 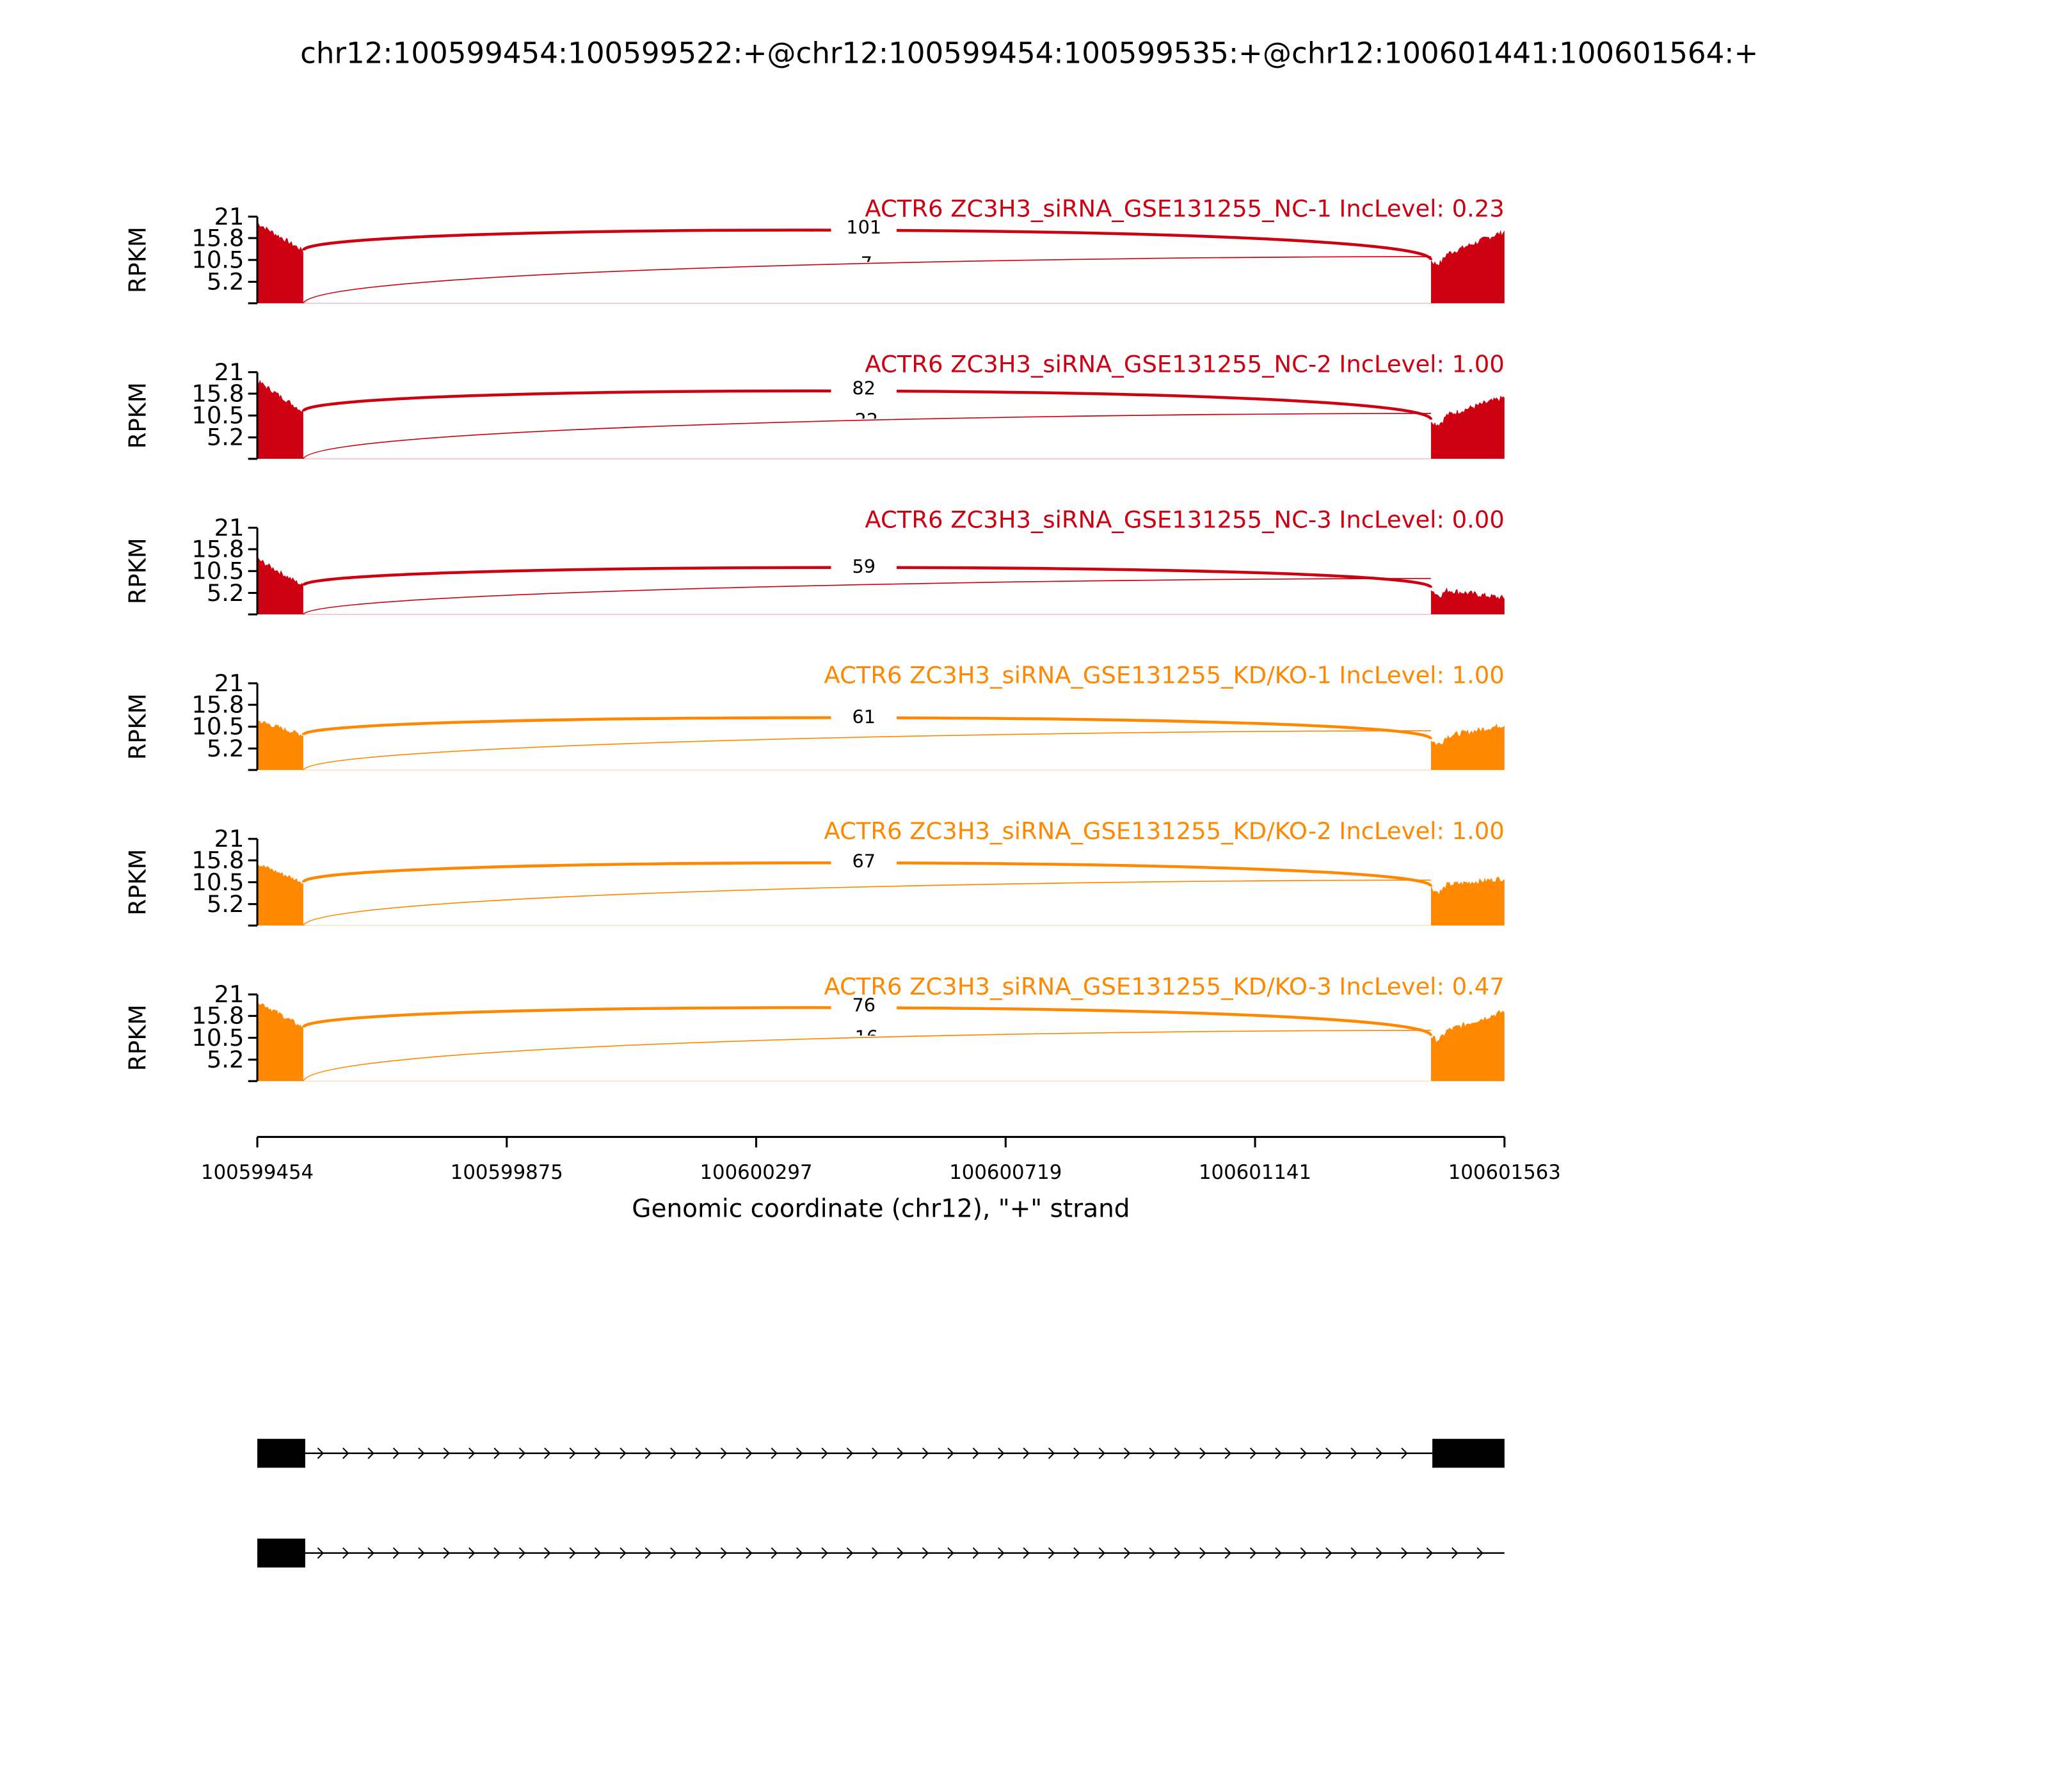 I want to click on gene-models, so click(x=881, y=1503).